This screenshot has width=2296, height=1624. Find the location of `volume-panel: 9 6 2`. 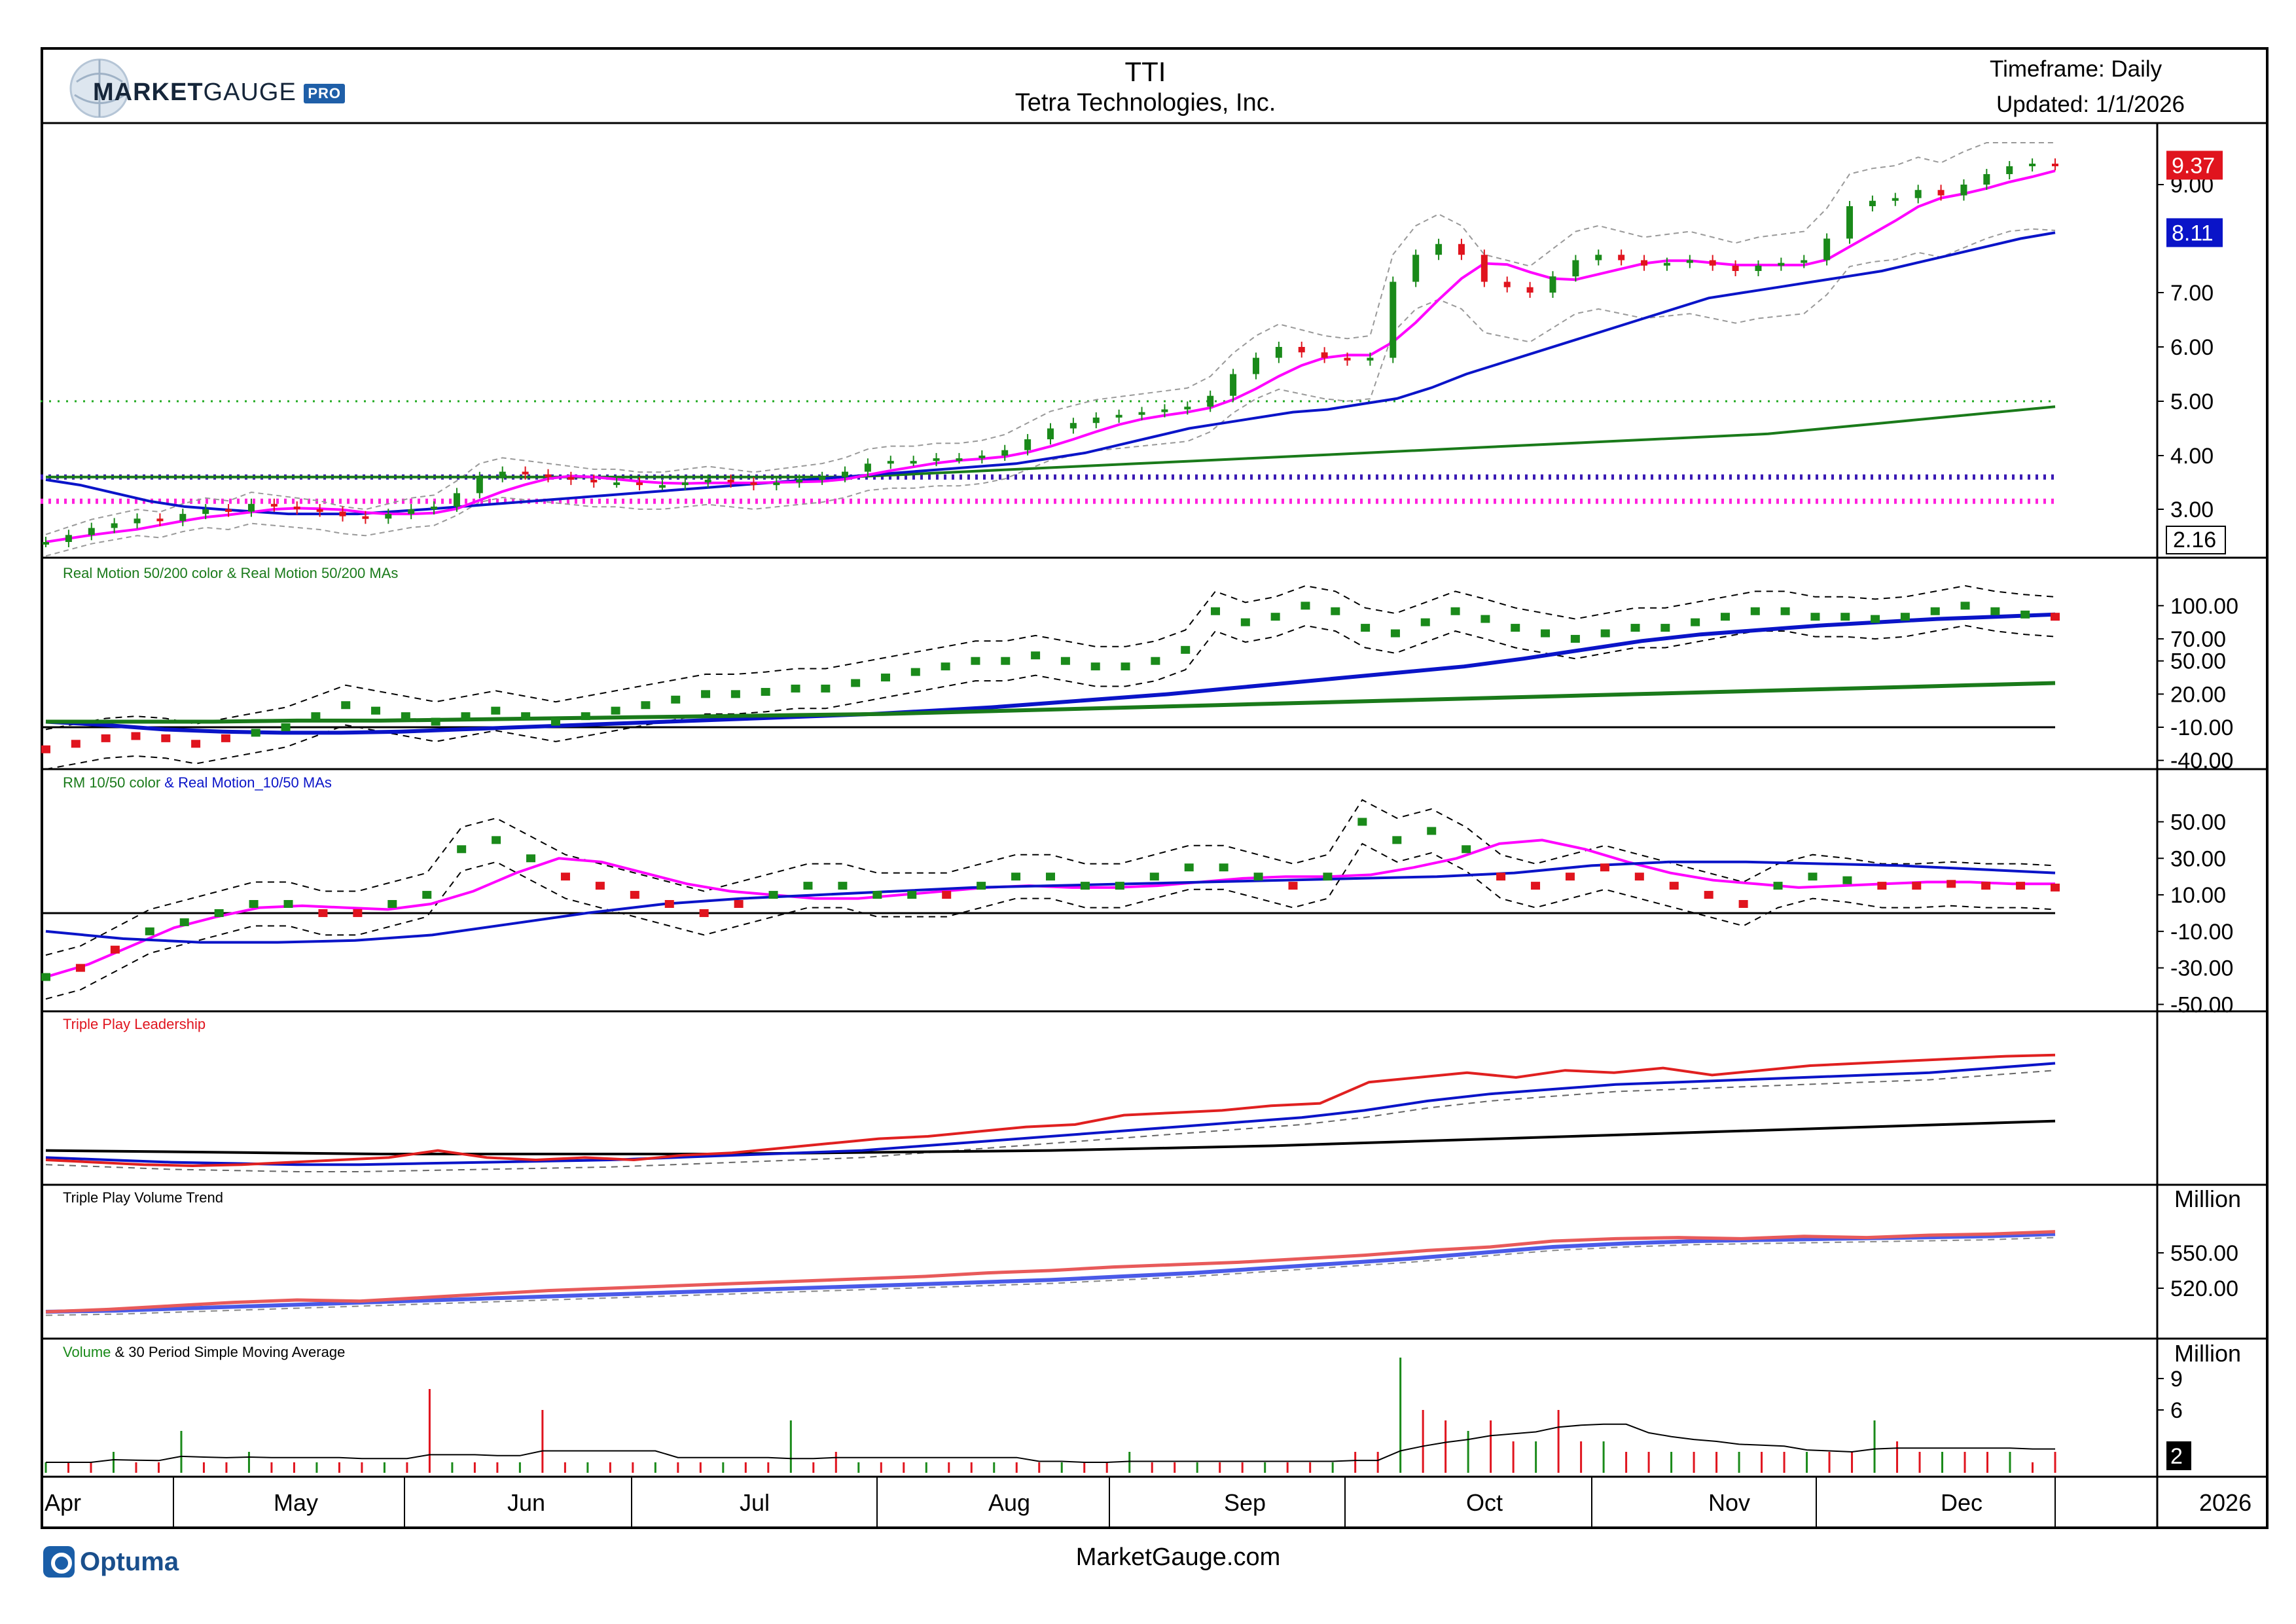

volume-panel: 9 6 2 is located at coordinates (1118, 1416).